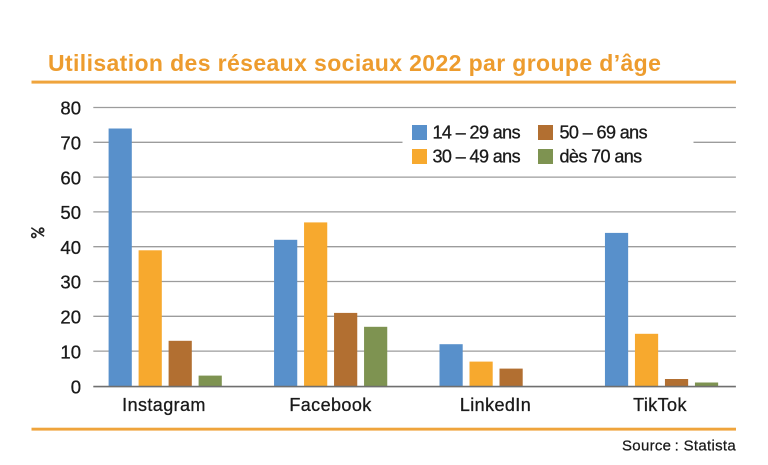 This screenshot has height=465, width=768. Describe the element at coordinates (601, 157) in the screenshot. I see `svg-text: dès 70 ans` at that location.